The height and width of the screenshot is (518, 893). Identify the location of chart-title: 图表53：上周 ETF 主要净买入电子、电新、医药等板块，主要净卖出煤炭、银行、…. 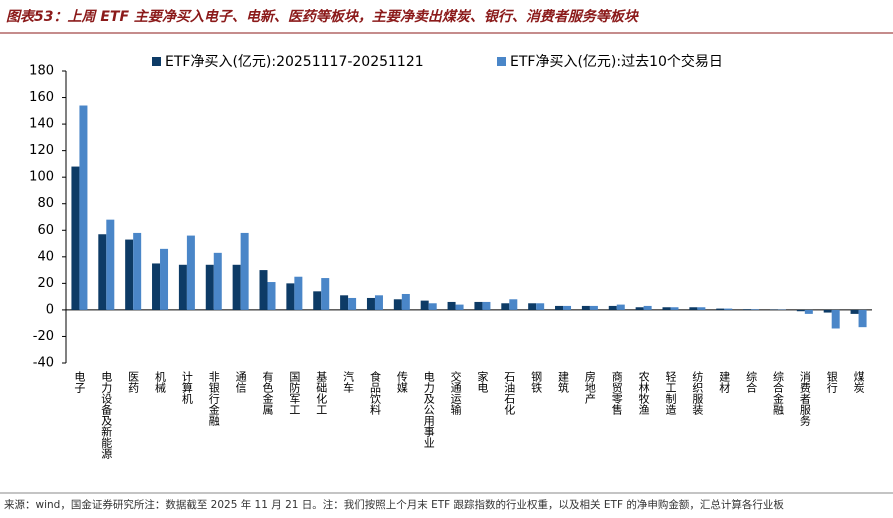
(323, 16).